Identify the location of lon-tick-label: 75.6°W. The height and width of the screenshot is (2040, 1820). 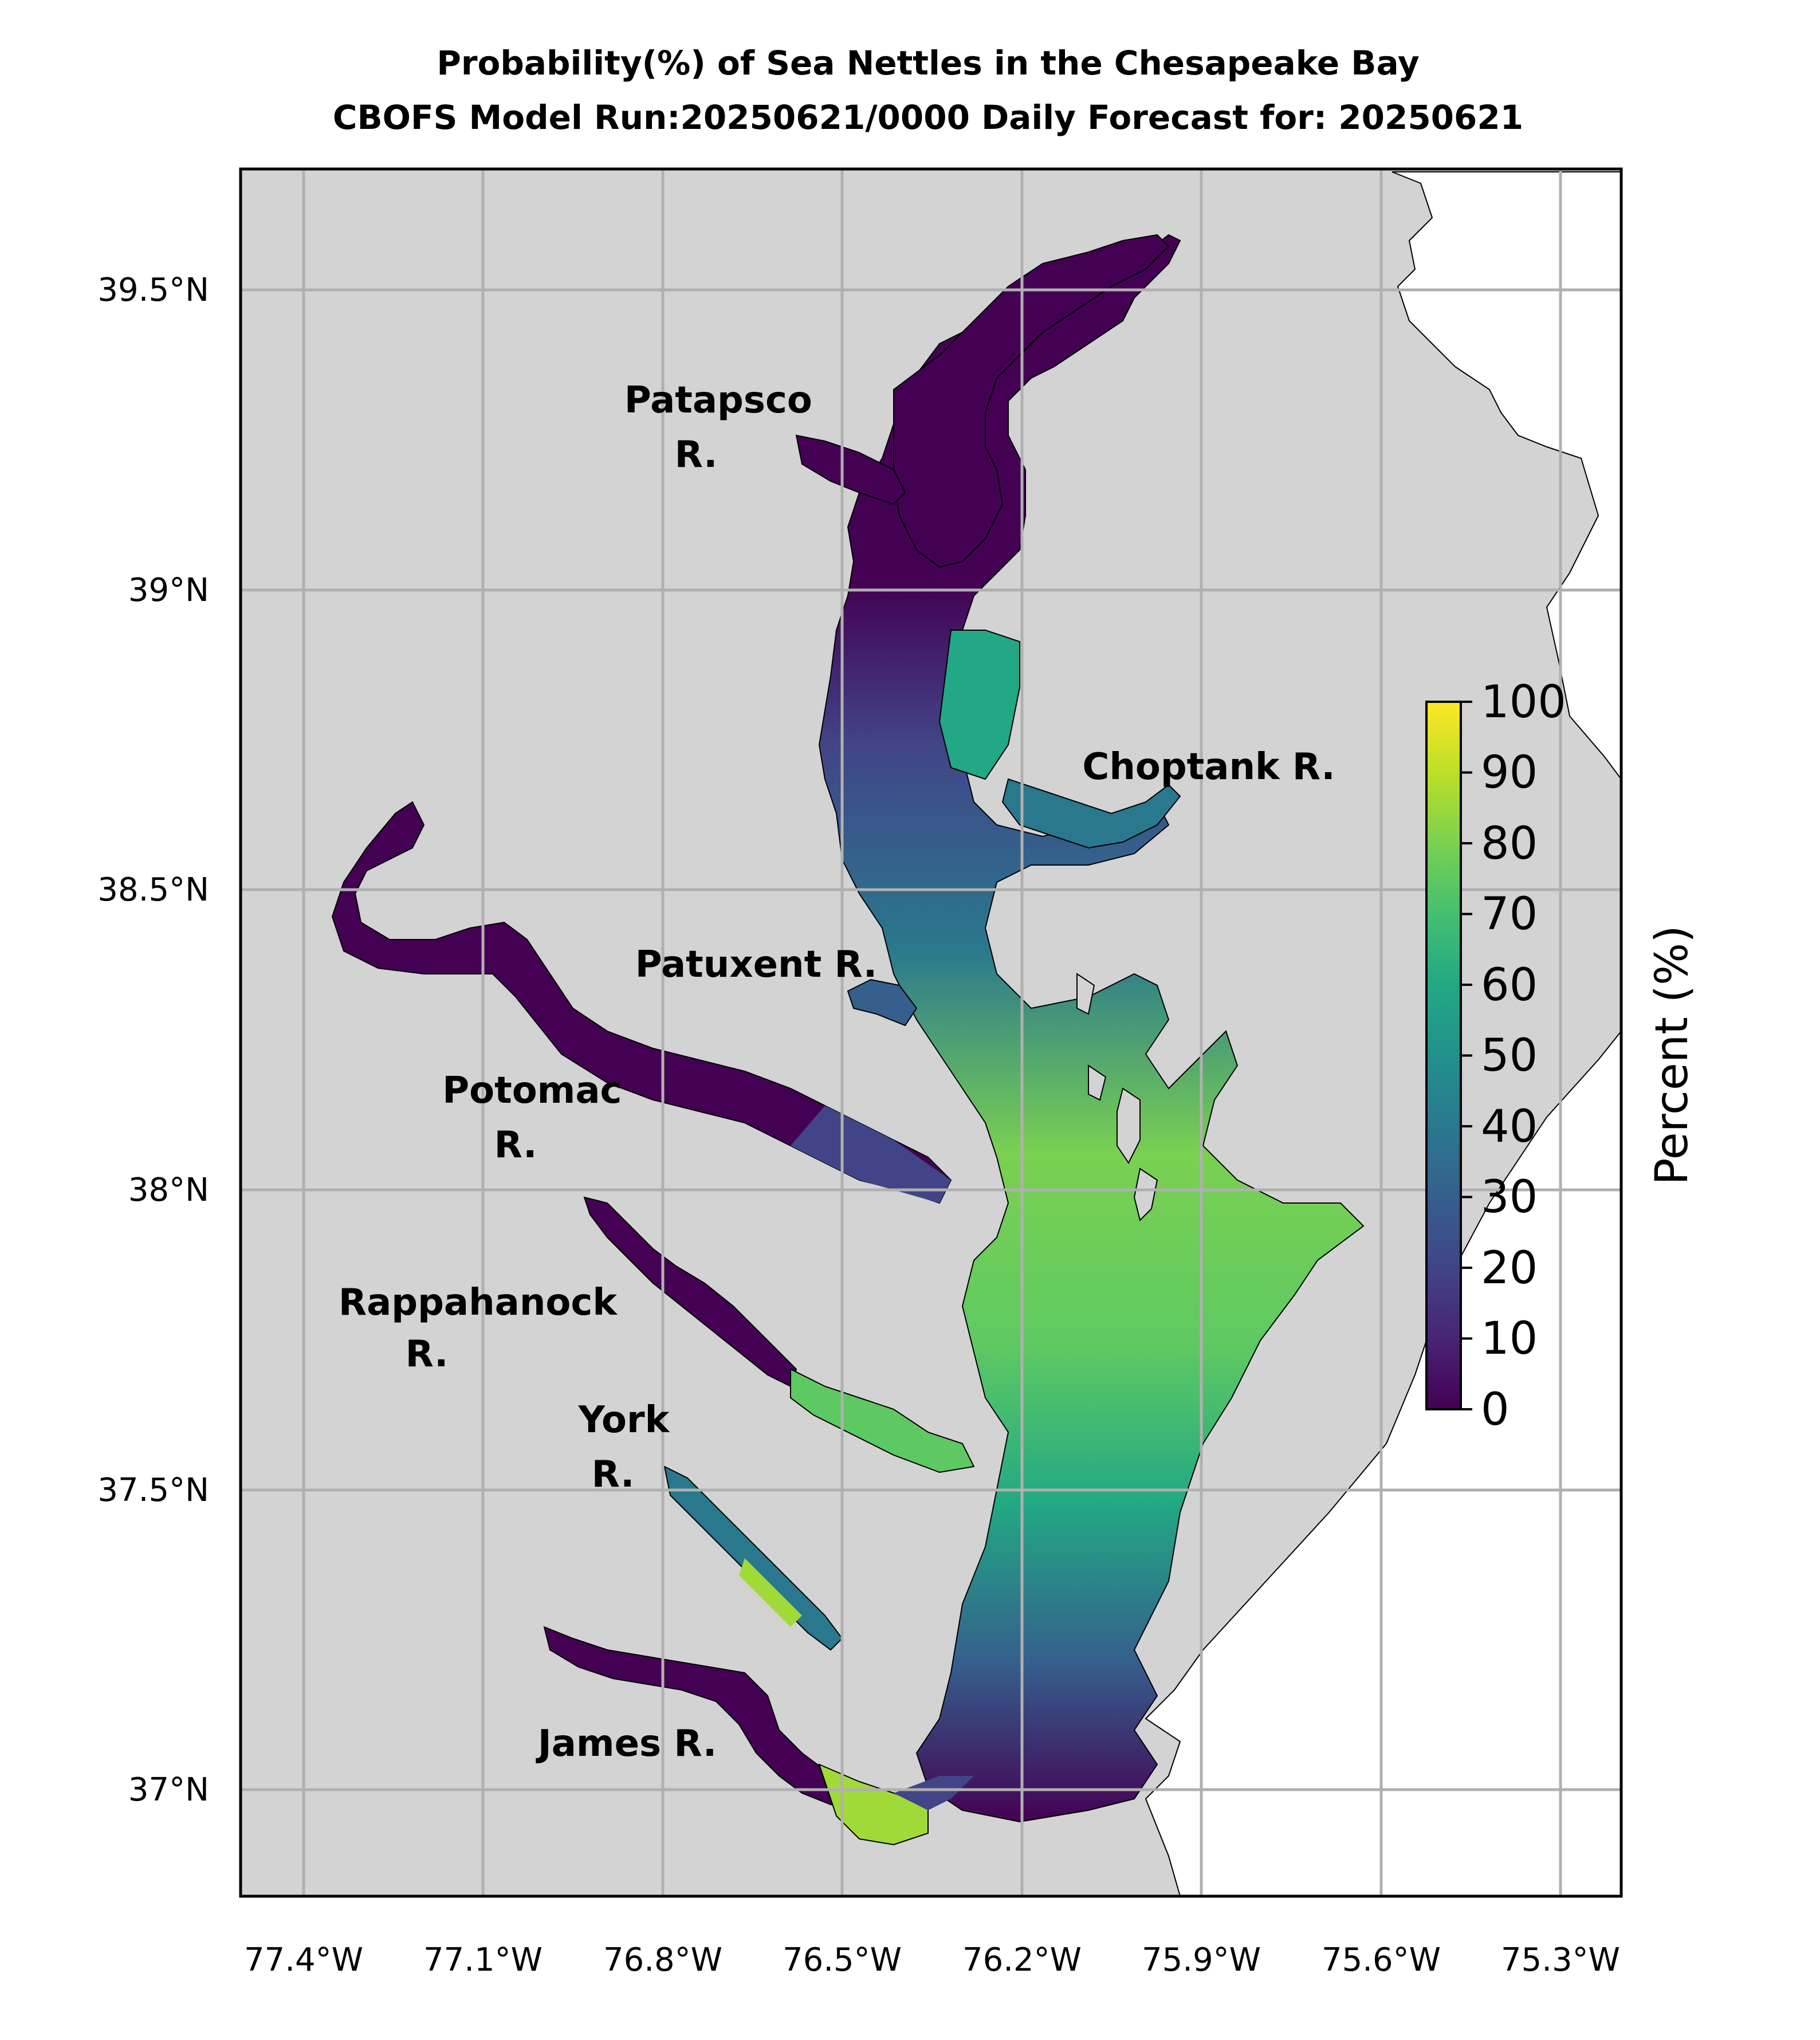
(1381, 1960).